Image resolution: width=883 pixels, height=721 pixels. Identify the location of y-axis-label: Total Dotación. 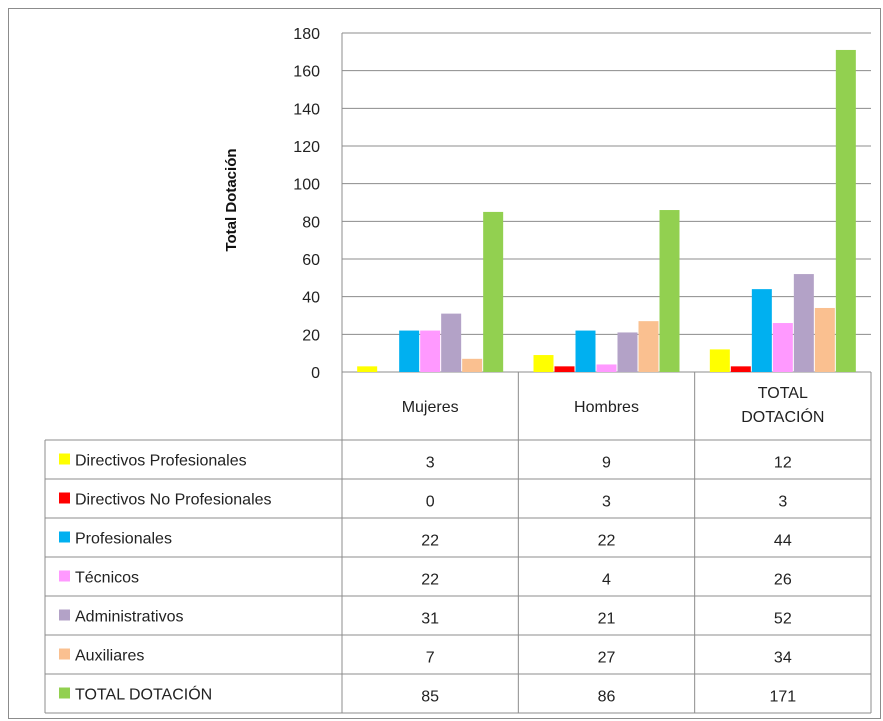
(231, 199).